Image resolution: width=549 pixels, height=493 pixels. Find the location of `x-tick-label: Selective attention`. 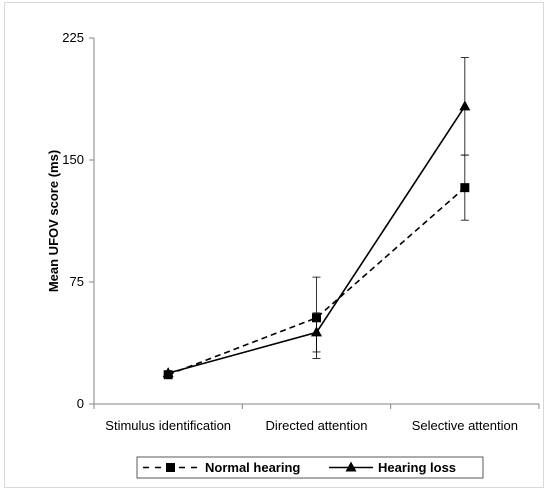

x-tick-label: Selective attention is located at coordinates (465, 425).